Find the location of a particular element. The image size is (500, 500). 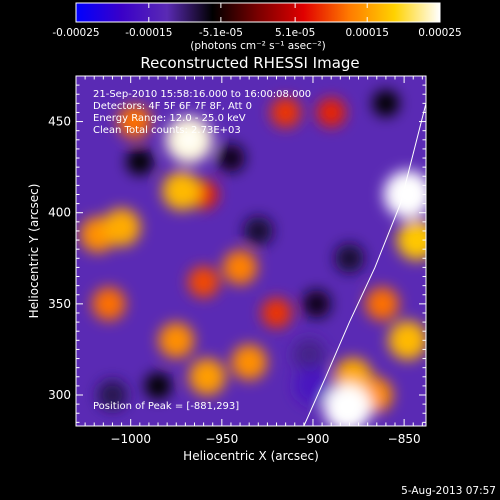

y-tick-label: 350 is located at coordinates (59, 304).